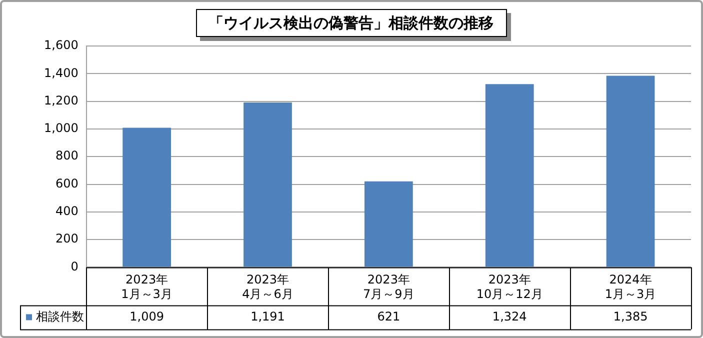 Image resolution: width=703 pixels, height=338 pixels. I want to click on y-tick-label: 0, so click(74, 266).